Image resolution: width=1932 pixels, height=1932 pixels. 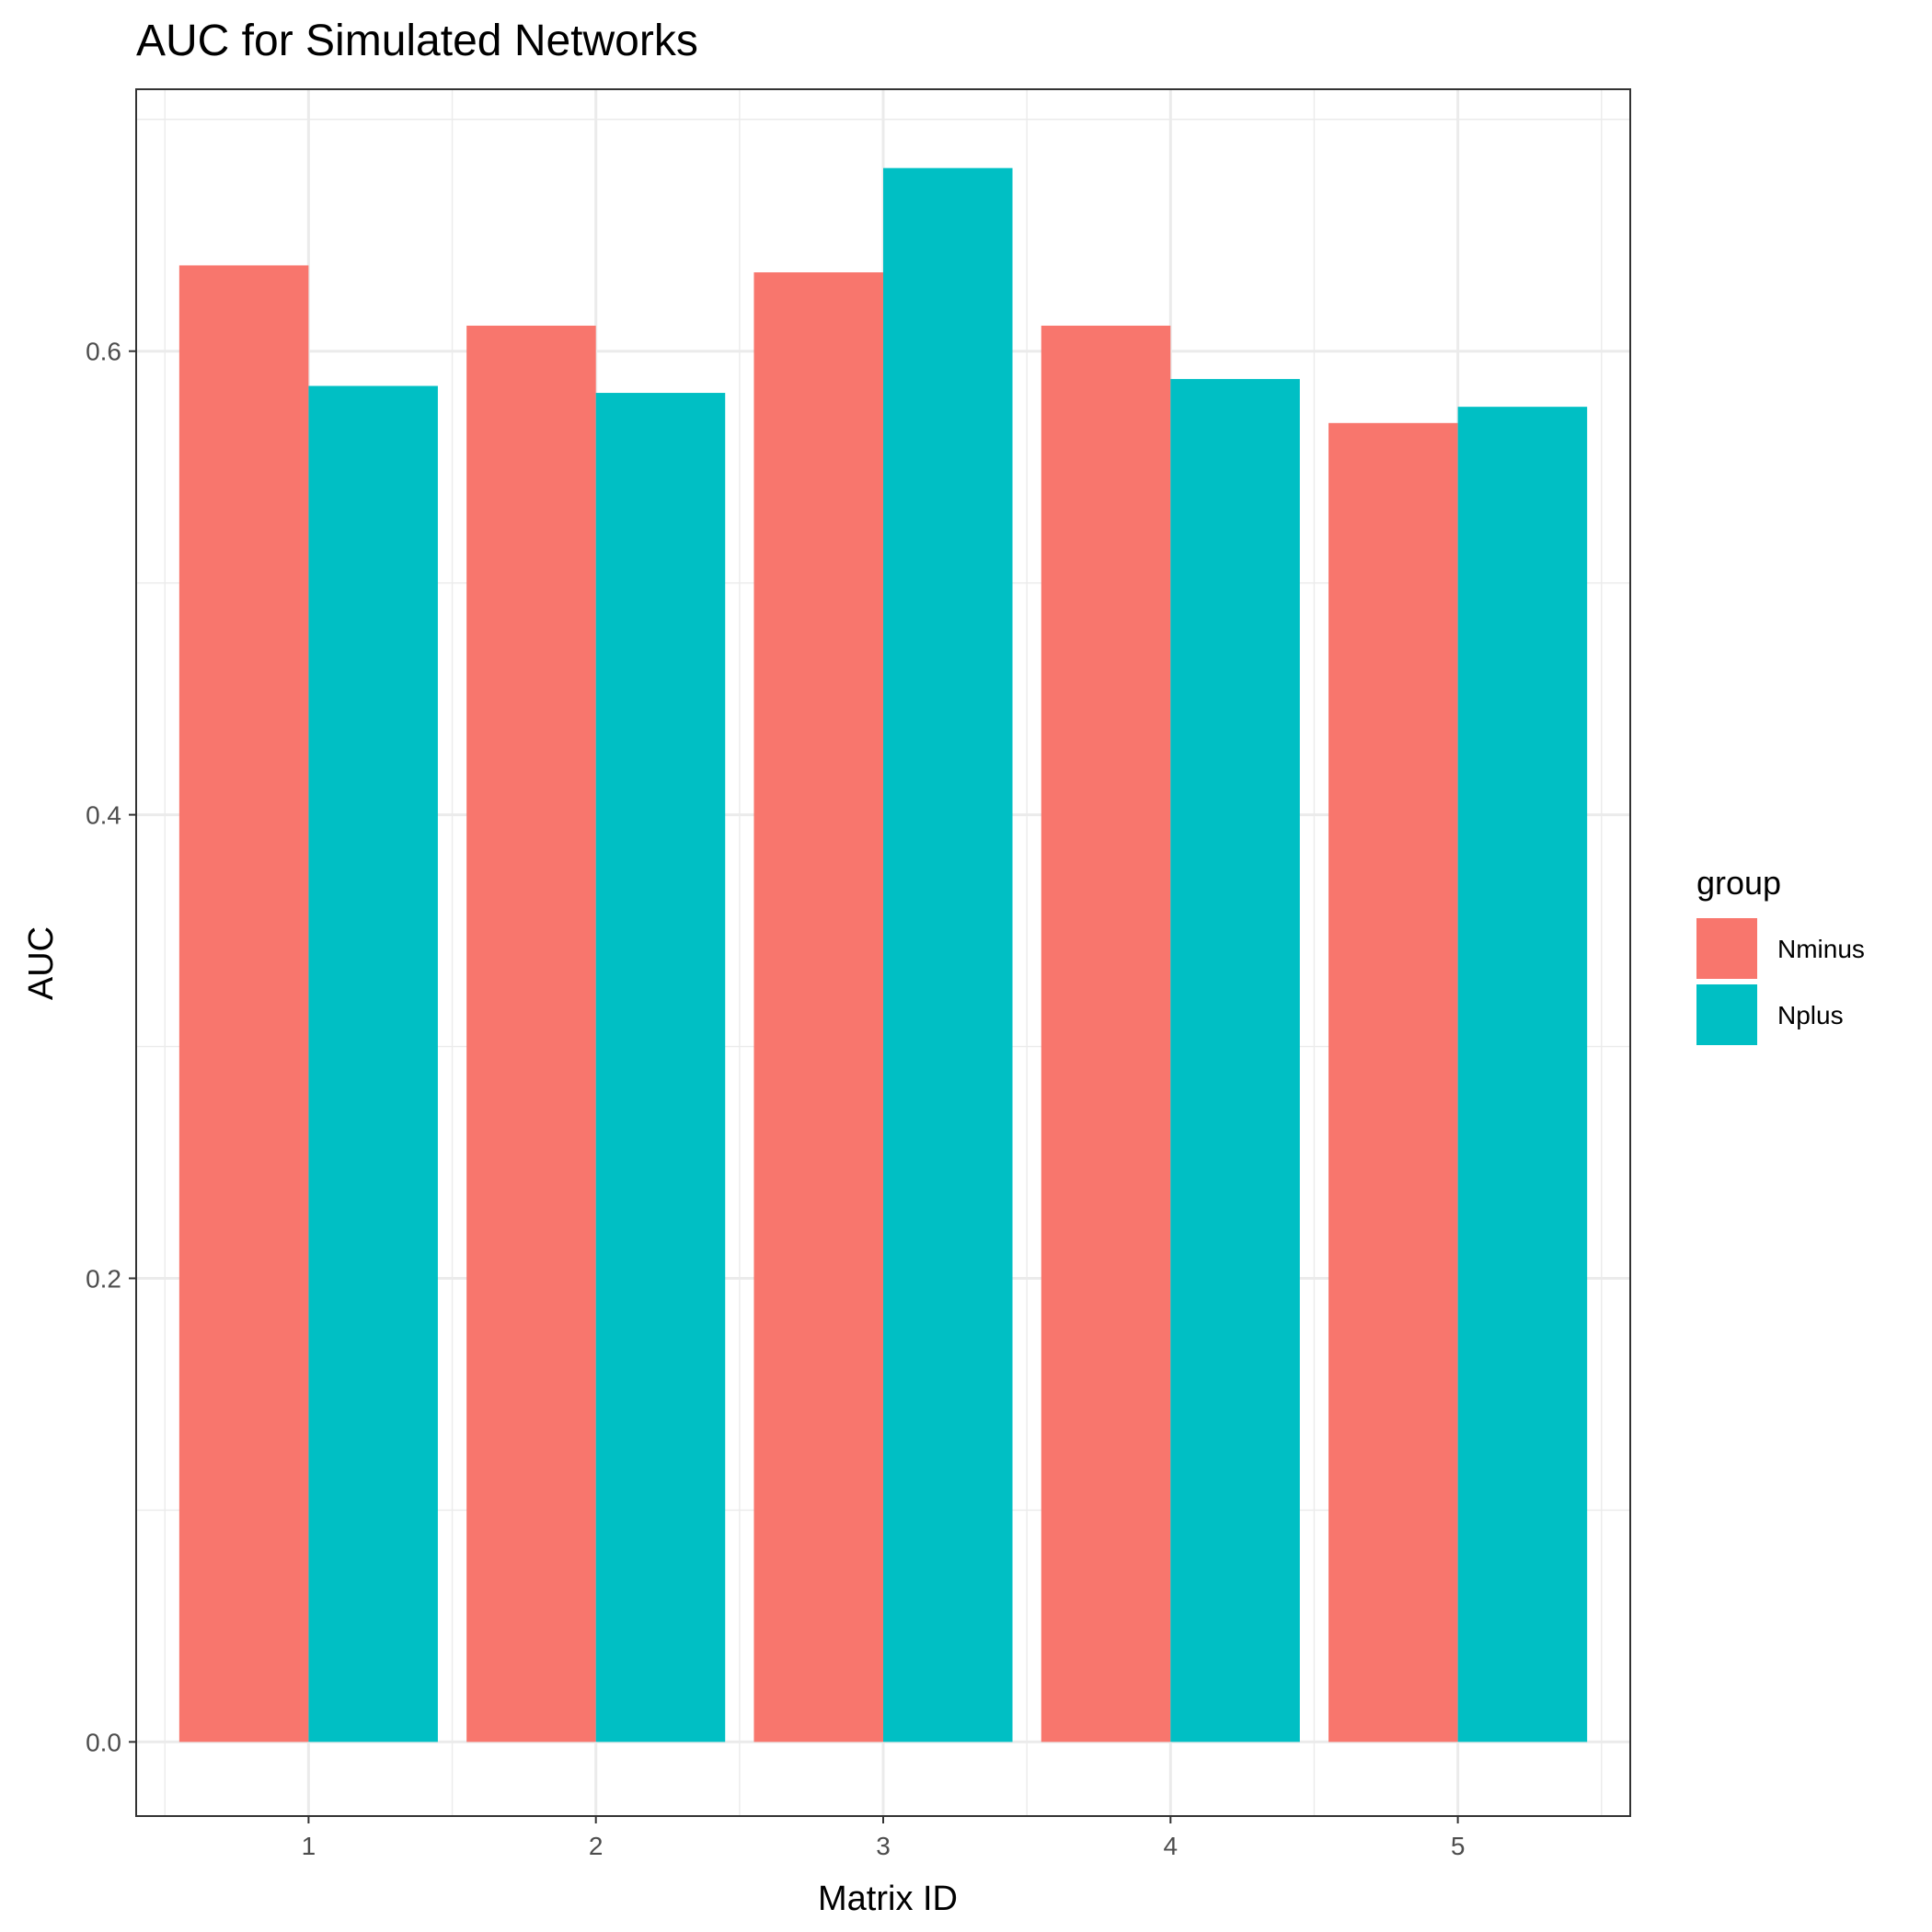 I want to click on y-tick-label: 0.6, so click(x=103, y=352).